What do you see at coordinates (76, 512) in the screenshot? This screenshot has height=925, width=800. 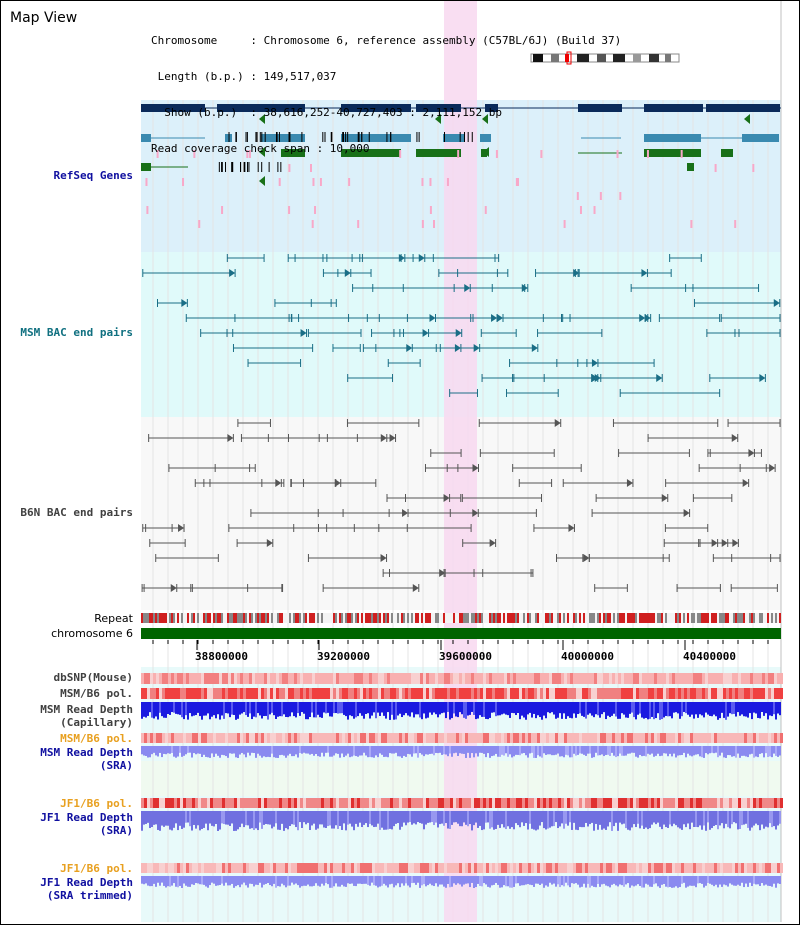 I see `track-label-b6n-bac: B6N BAC end pairs` at bounding box center [76, 512].